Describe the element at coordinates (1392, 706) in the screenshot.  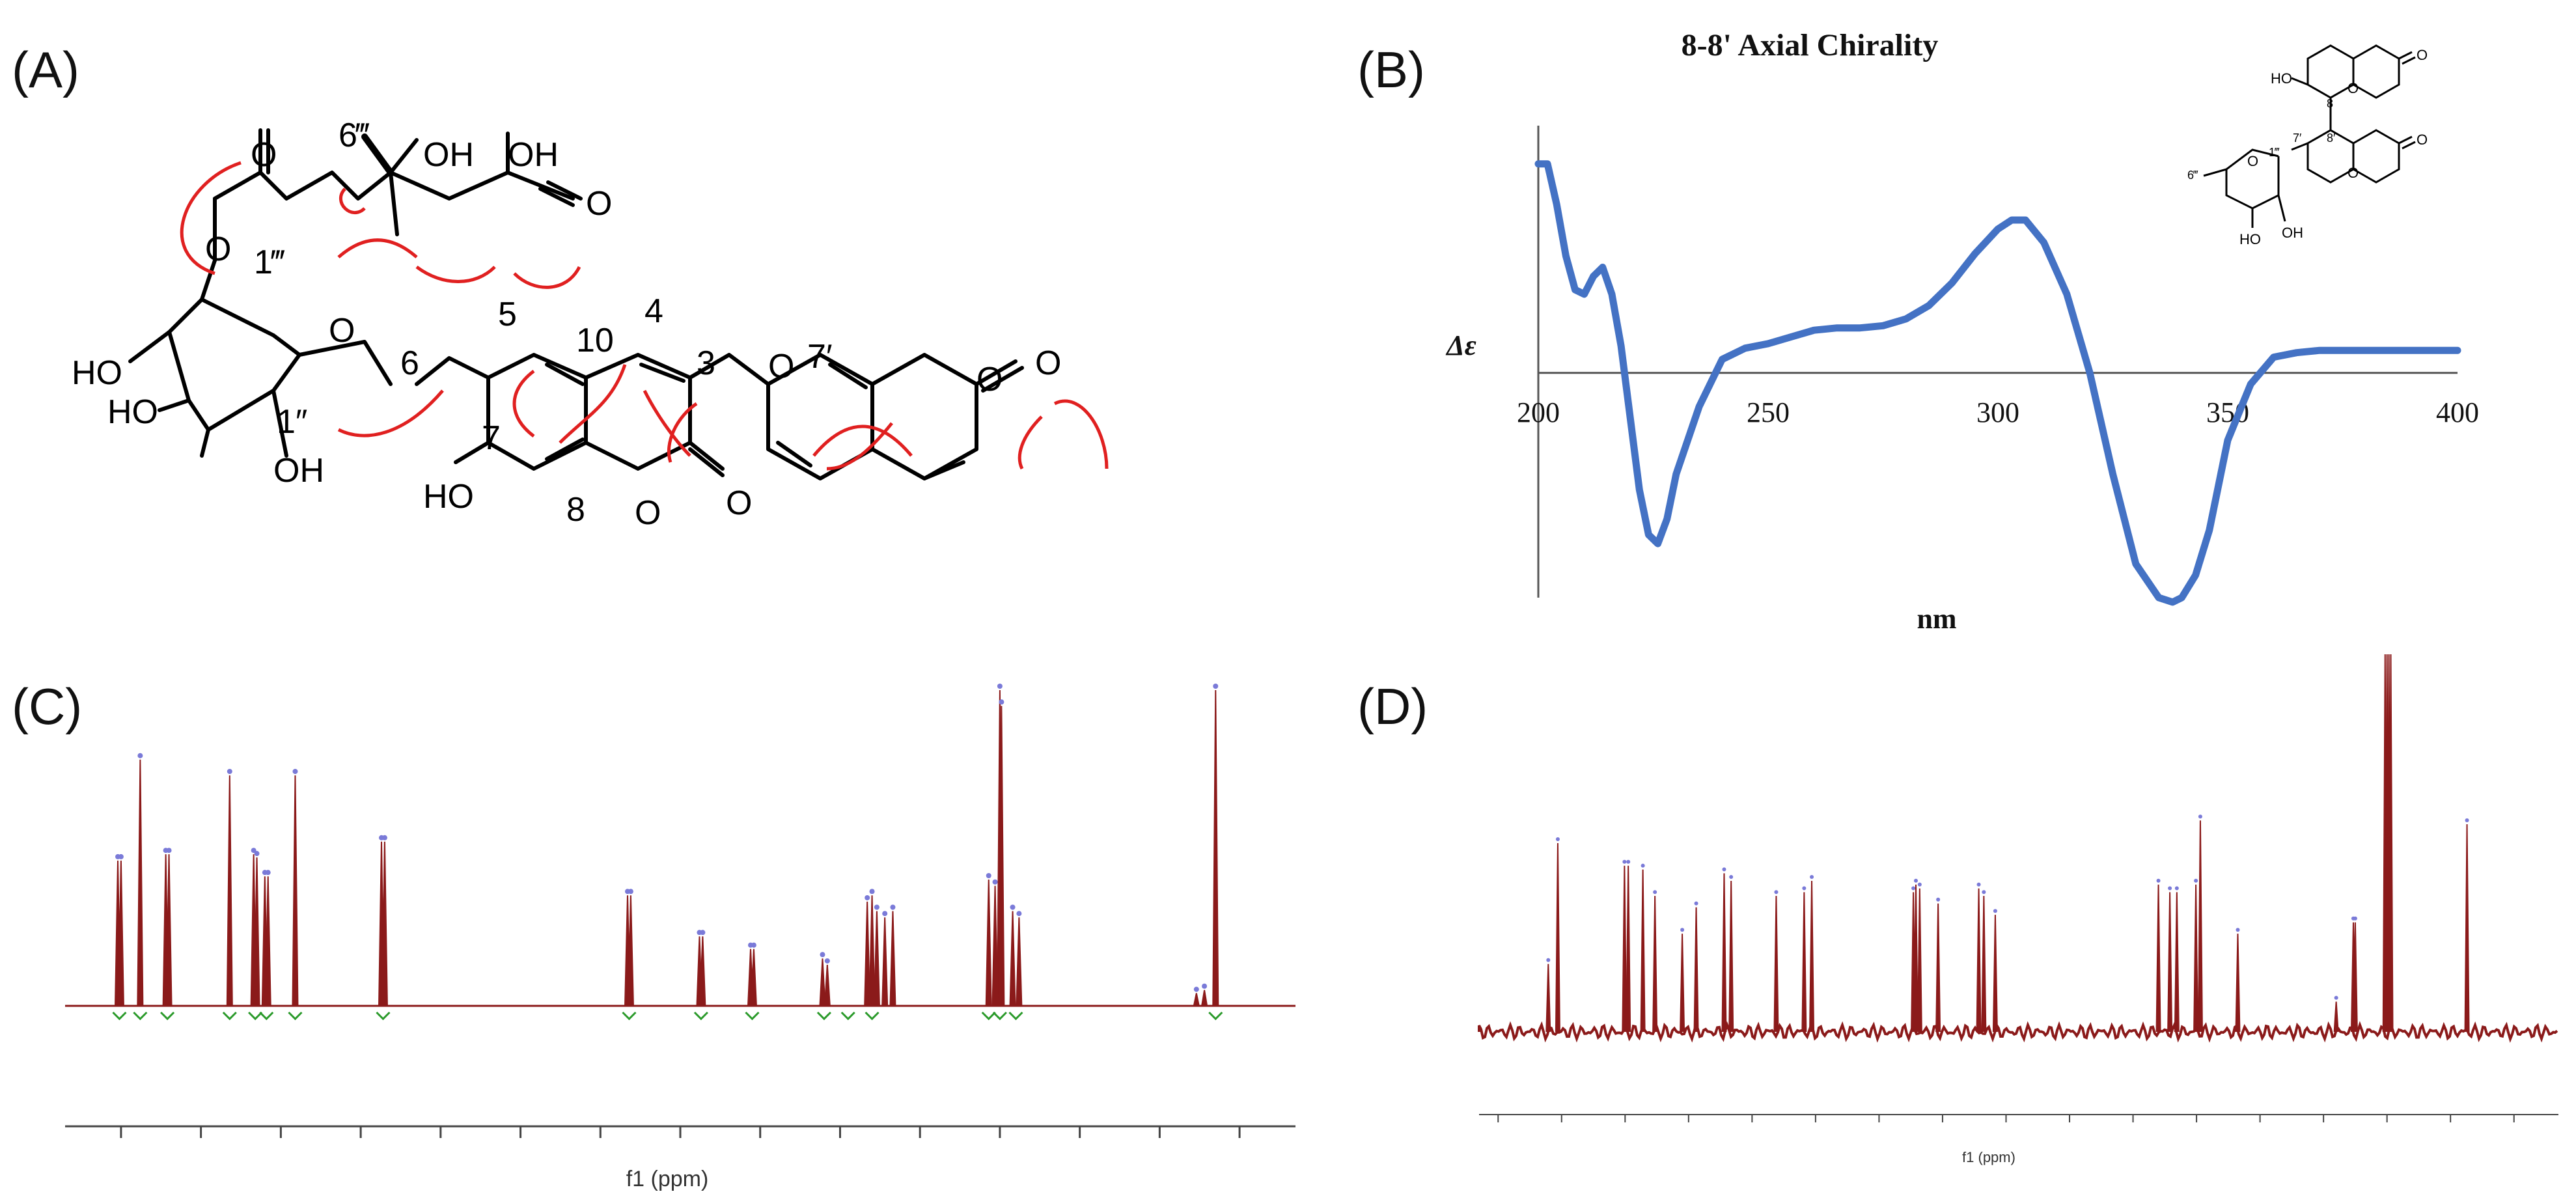
I see `panel-label-d: (D)` at that location.